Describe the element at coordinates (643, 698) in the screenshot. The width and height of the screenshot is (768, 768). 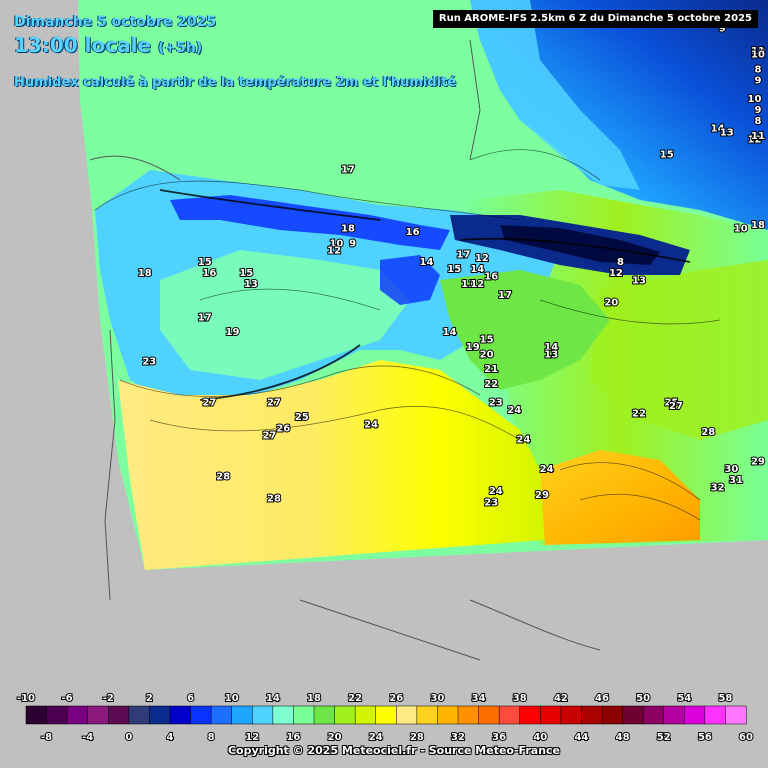
I see `legend-top-label: 50` at that location.